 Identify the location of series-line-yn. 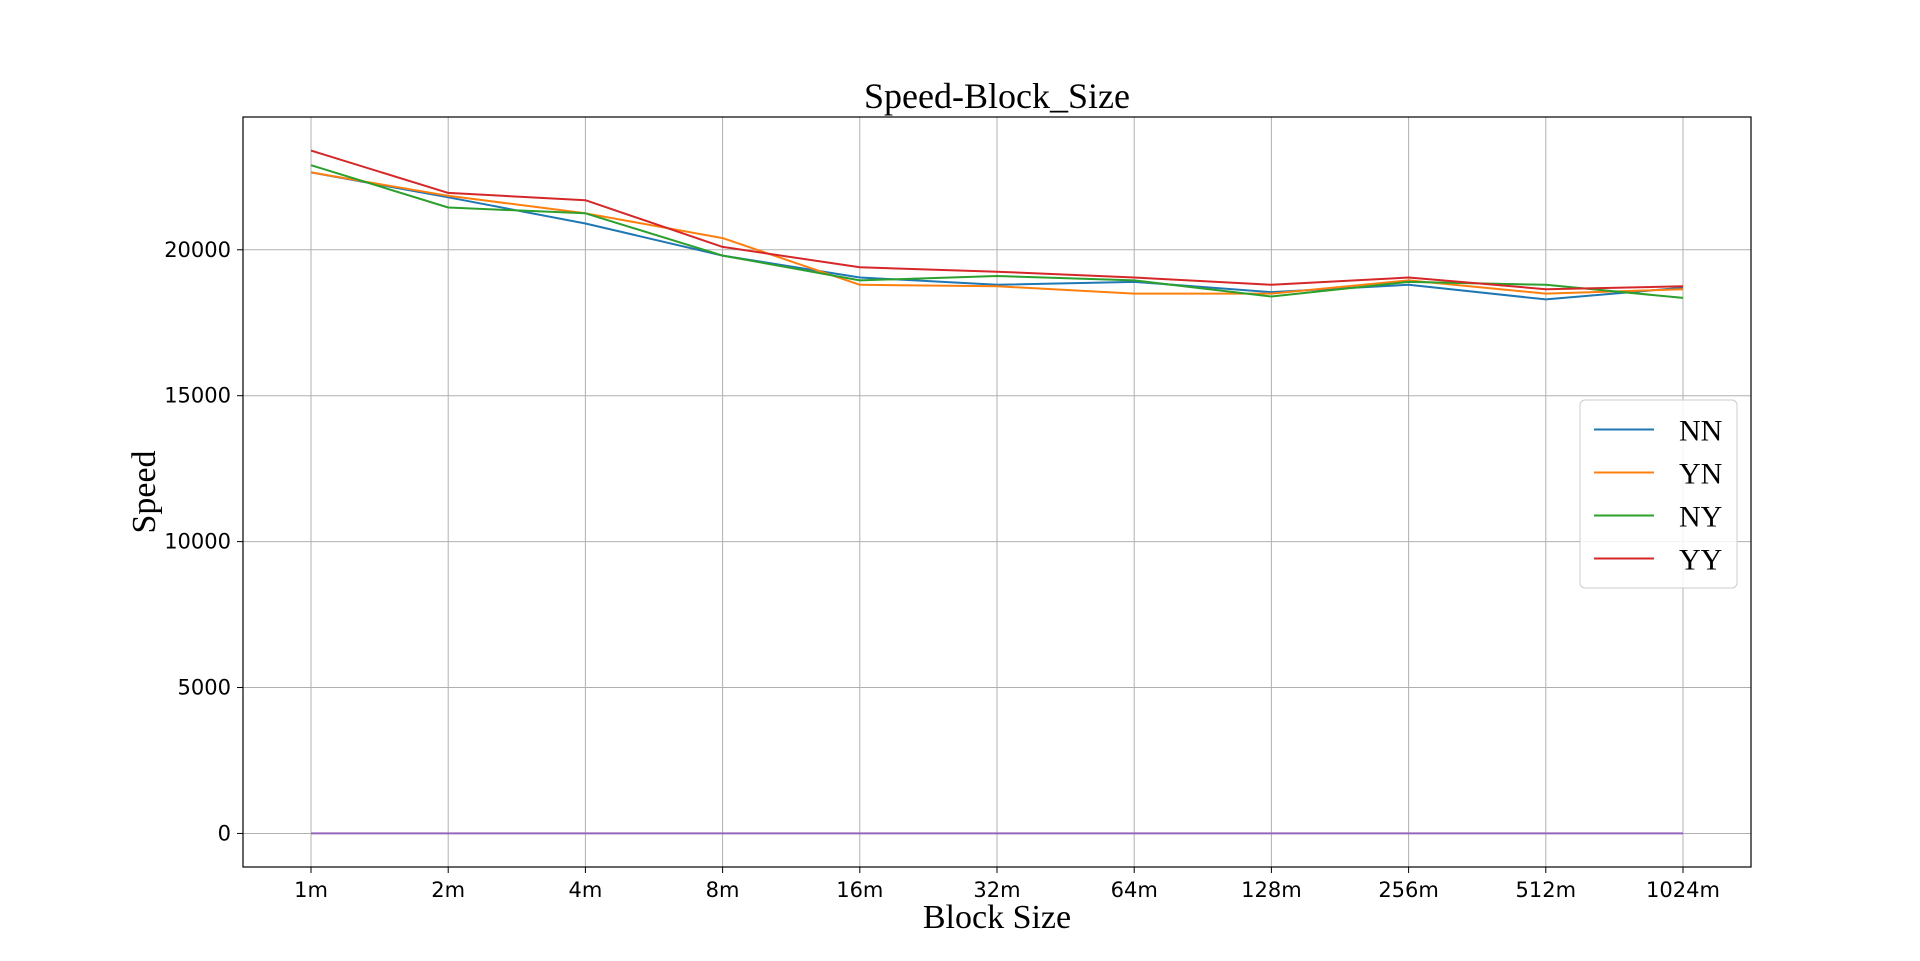
(997, 233).